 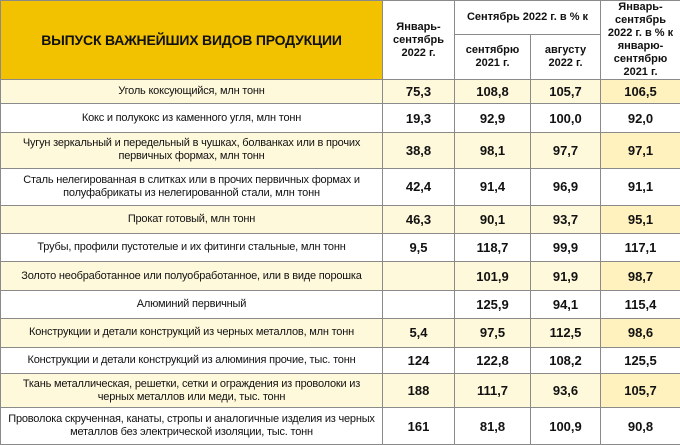 I want to click on ytd-pct-cell: 92,0, so click(x=640, y=118).